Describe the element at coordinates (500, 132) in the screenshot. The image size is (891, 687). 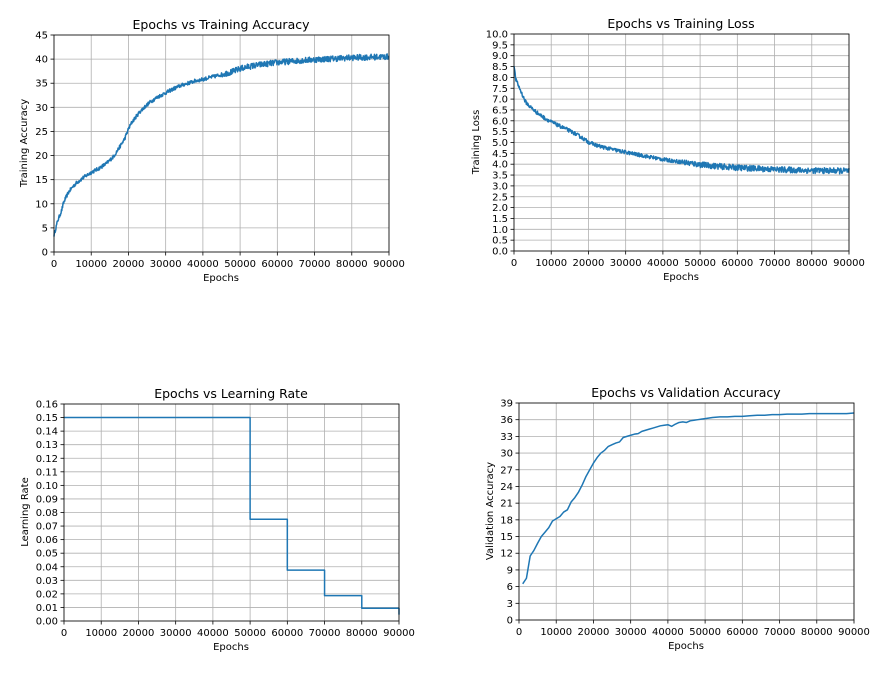
I see `y-tick-label: 5.5` at that location.